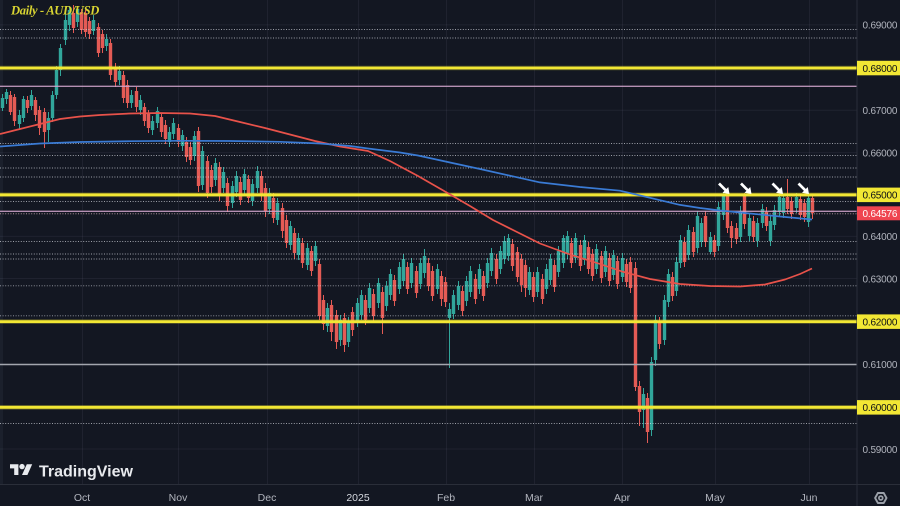  Describe the element at coordinates (534, 498) in the screenshot. I see `svg-text: Mar` at that location.